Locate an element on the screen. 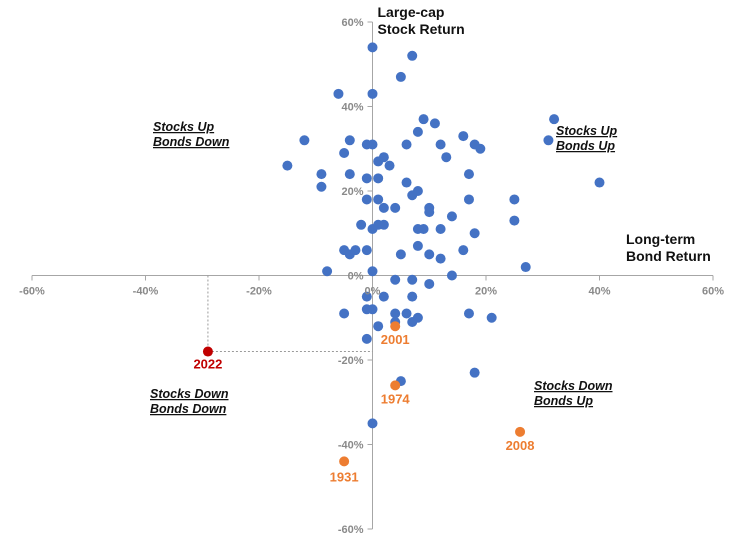 This screenshot has width=740, height=537. quadrant-top-right-line-1: Stocks Up is located at coordinates (586, 131).